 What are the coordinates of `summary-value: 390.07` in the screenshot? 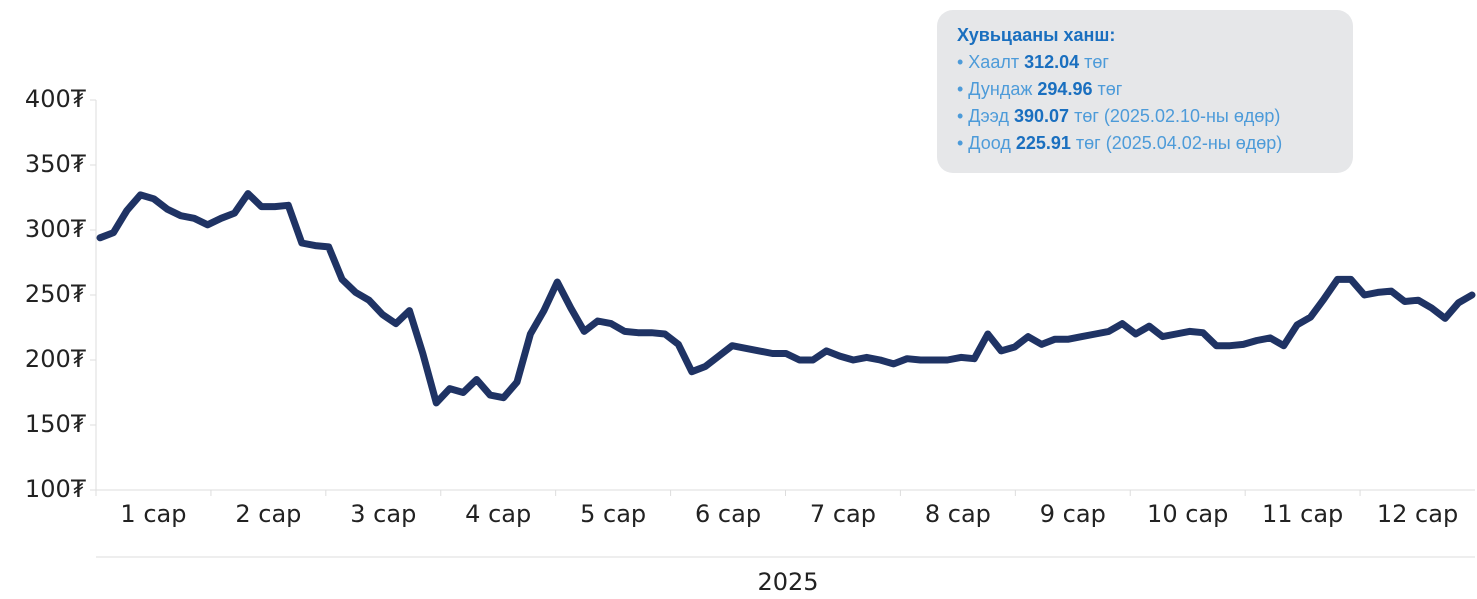 It's located at (1042, 116).